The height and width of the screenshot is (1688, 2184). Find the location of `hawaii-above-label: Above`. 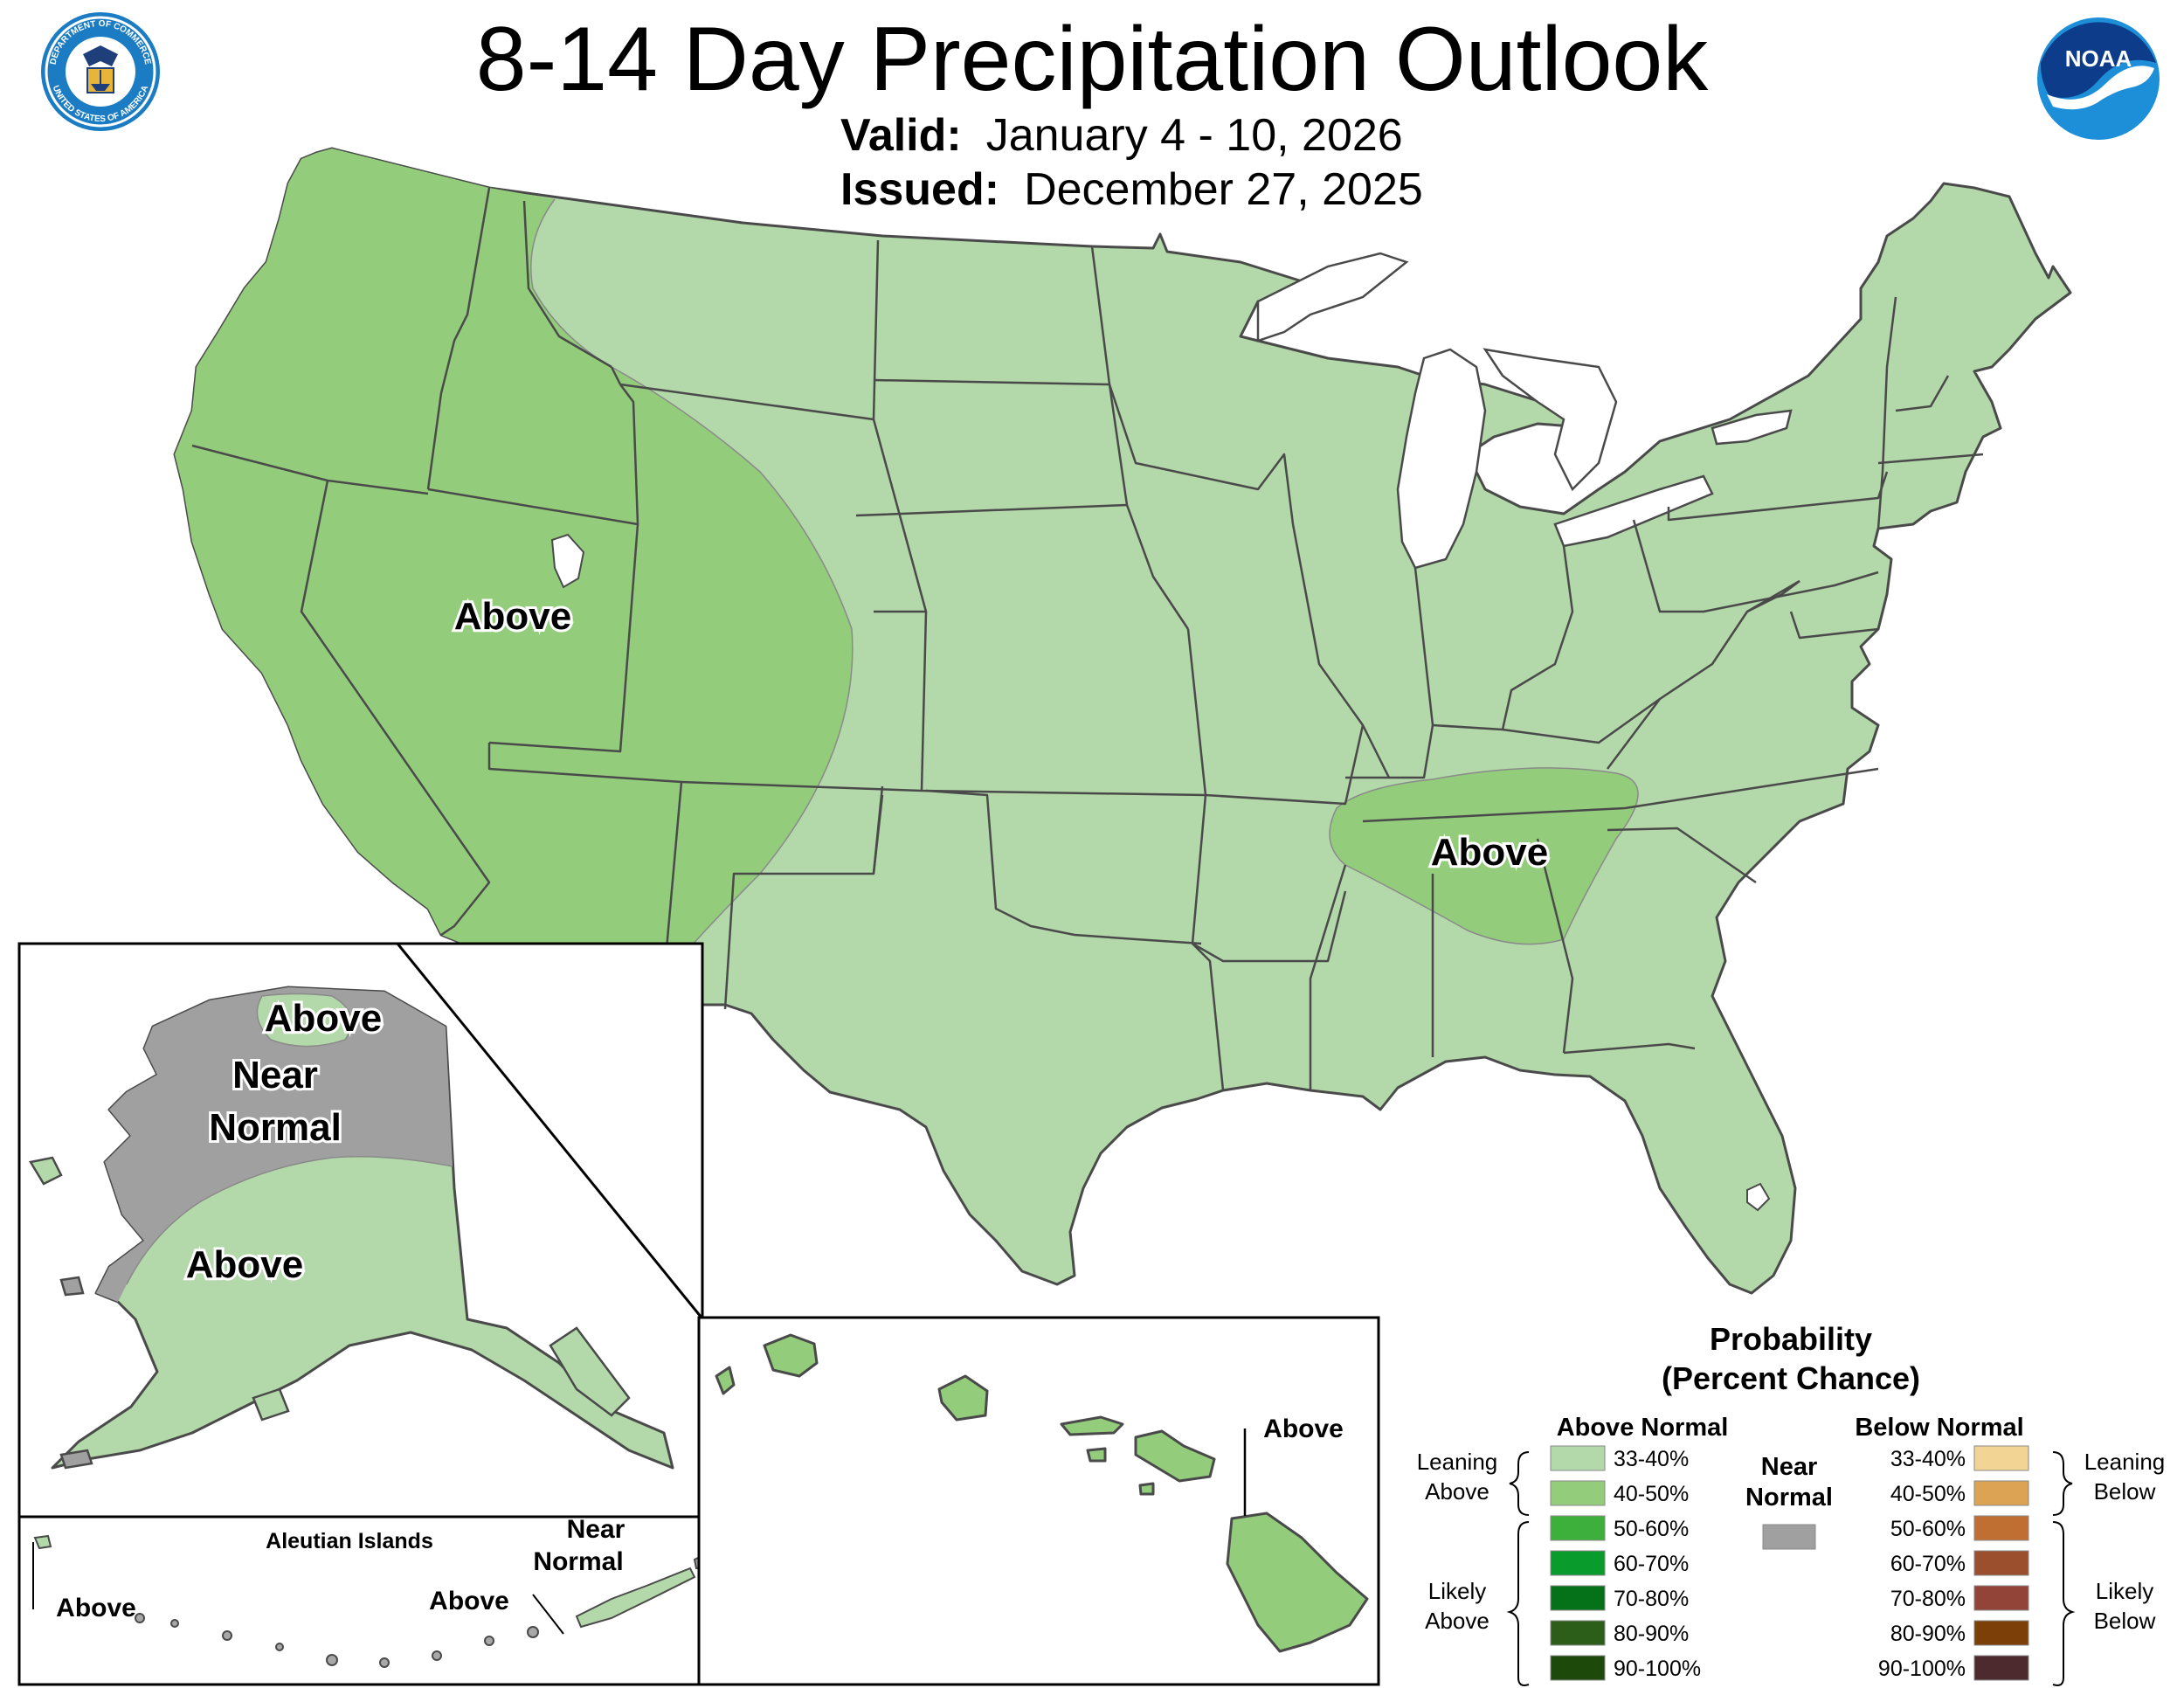

hawaii-above-label: Above is located at coordinates (1303, 1429).